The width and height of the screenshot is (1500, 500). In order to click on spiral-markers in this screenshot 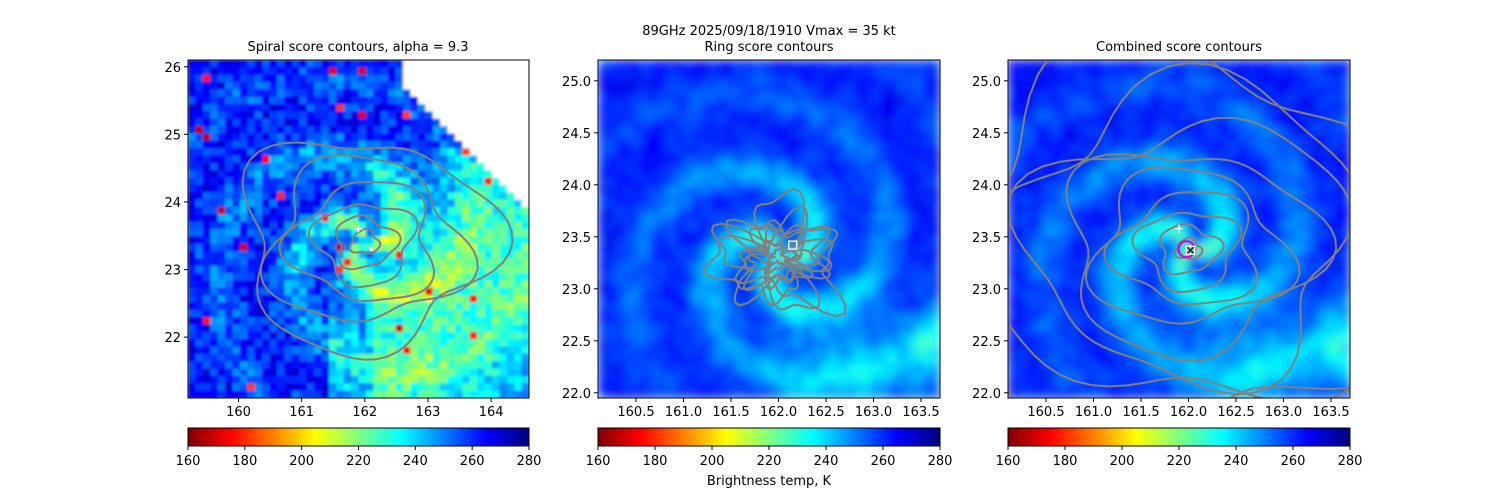, I will do `click(364, 238)`.